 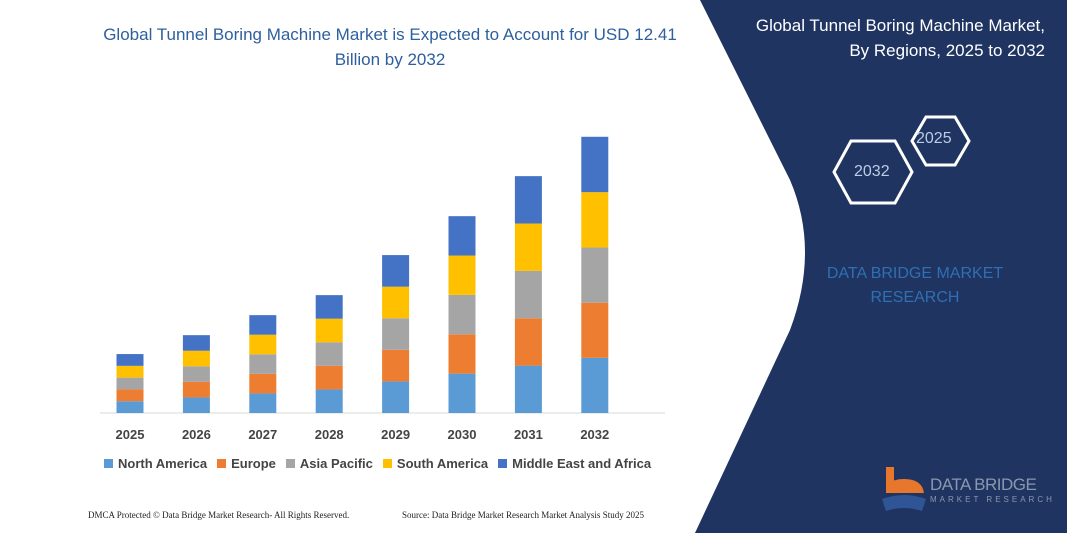 I want to click on bar-2029-north-america, so click(x=396, y=397).